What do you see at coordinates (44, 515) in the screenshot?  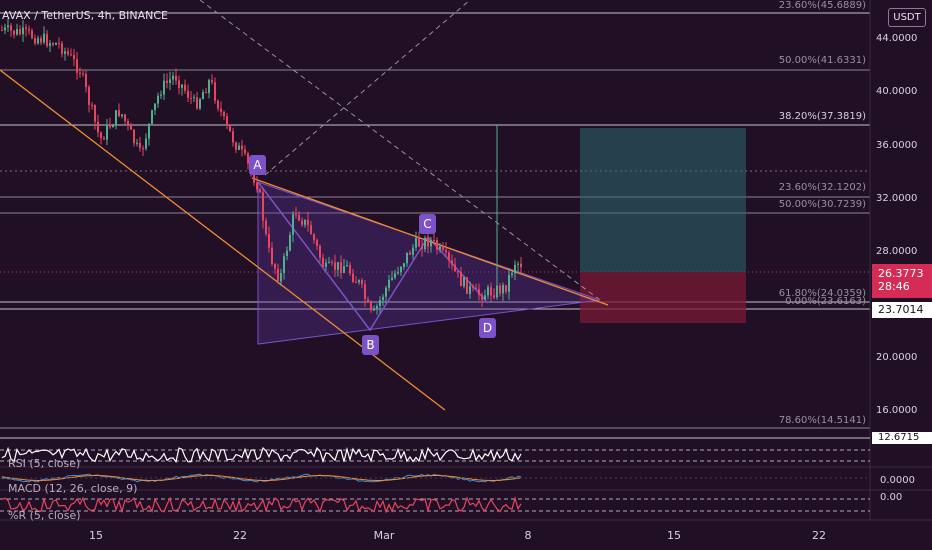 I see `williams-r-label: %R (5, close)` at bounding box center [44, 515].